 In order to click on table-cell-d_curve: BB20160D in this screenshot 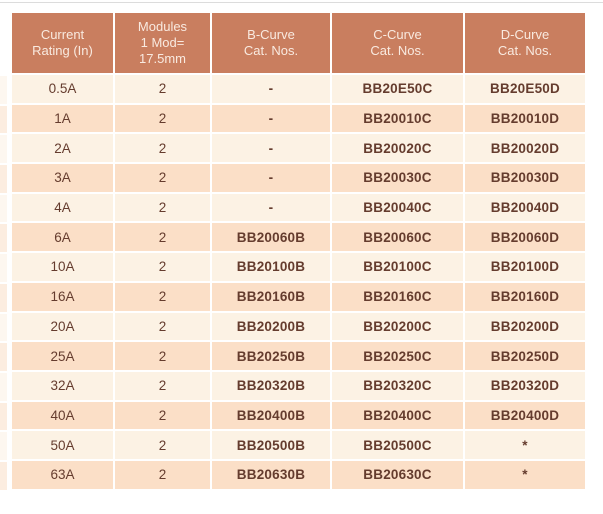, I will do `click(525, 296)`.